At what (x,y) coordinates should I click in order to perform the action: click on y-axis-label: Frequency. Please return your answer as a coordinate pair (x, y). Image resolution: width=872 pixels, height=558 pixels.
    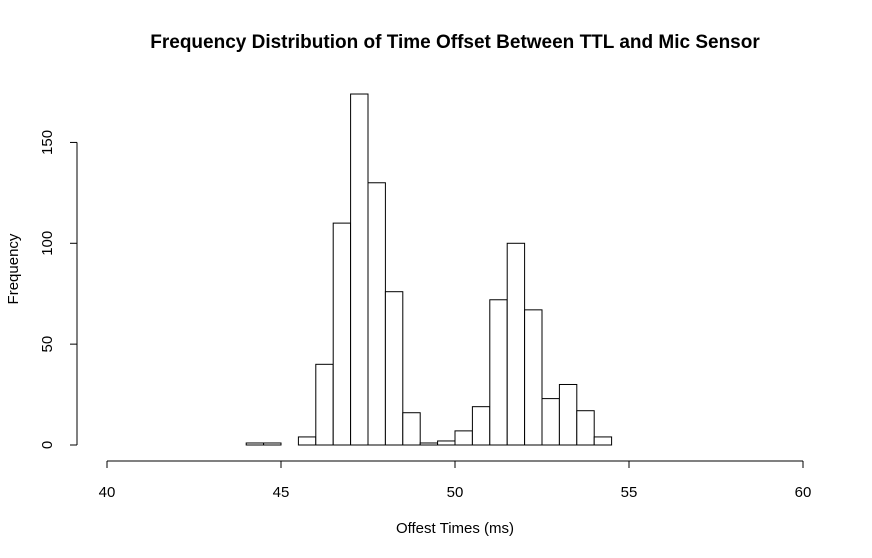
    Looking at the image, I should click on (13, 268).